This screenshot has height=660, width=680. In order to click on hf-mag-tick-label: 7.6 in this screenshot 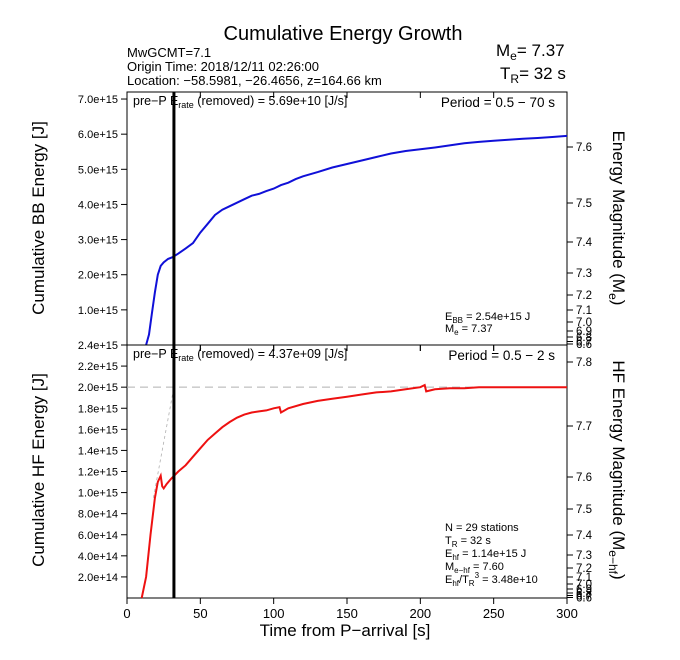, I will do `click(584, 478)`.